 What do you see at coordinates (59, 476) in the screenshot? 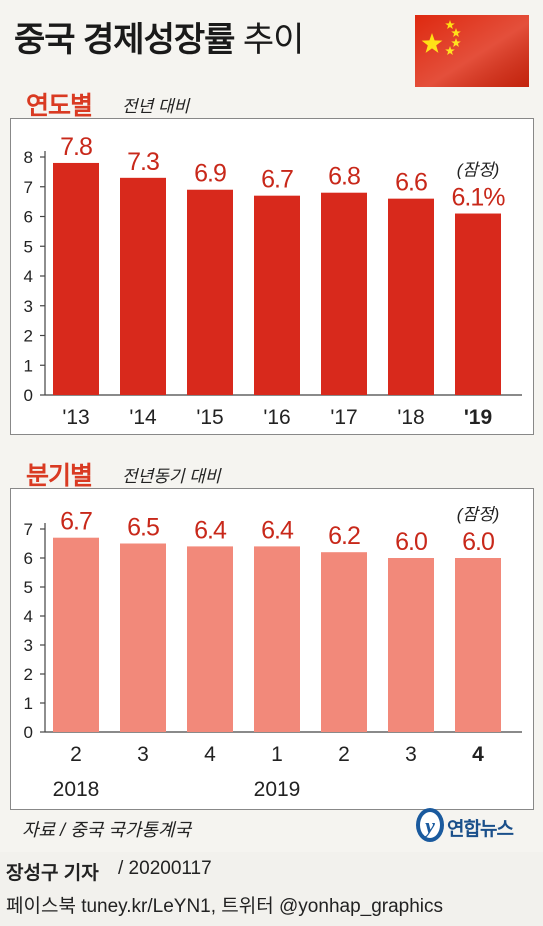
I see `quarterly-section-title: 분기별` at bounding box center [59, 476].